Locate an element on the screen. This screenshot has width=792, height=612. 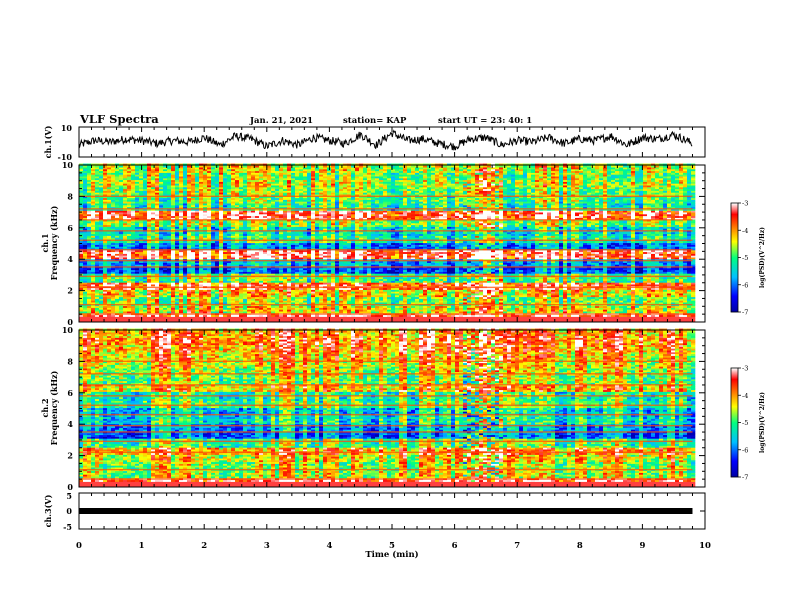
ch3-ytick-mid: 0 is located at coordinates (69, 511).